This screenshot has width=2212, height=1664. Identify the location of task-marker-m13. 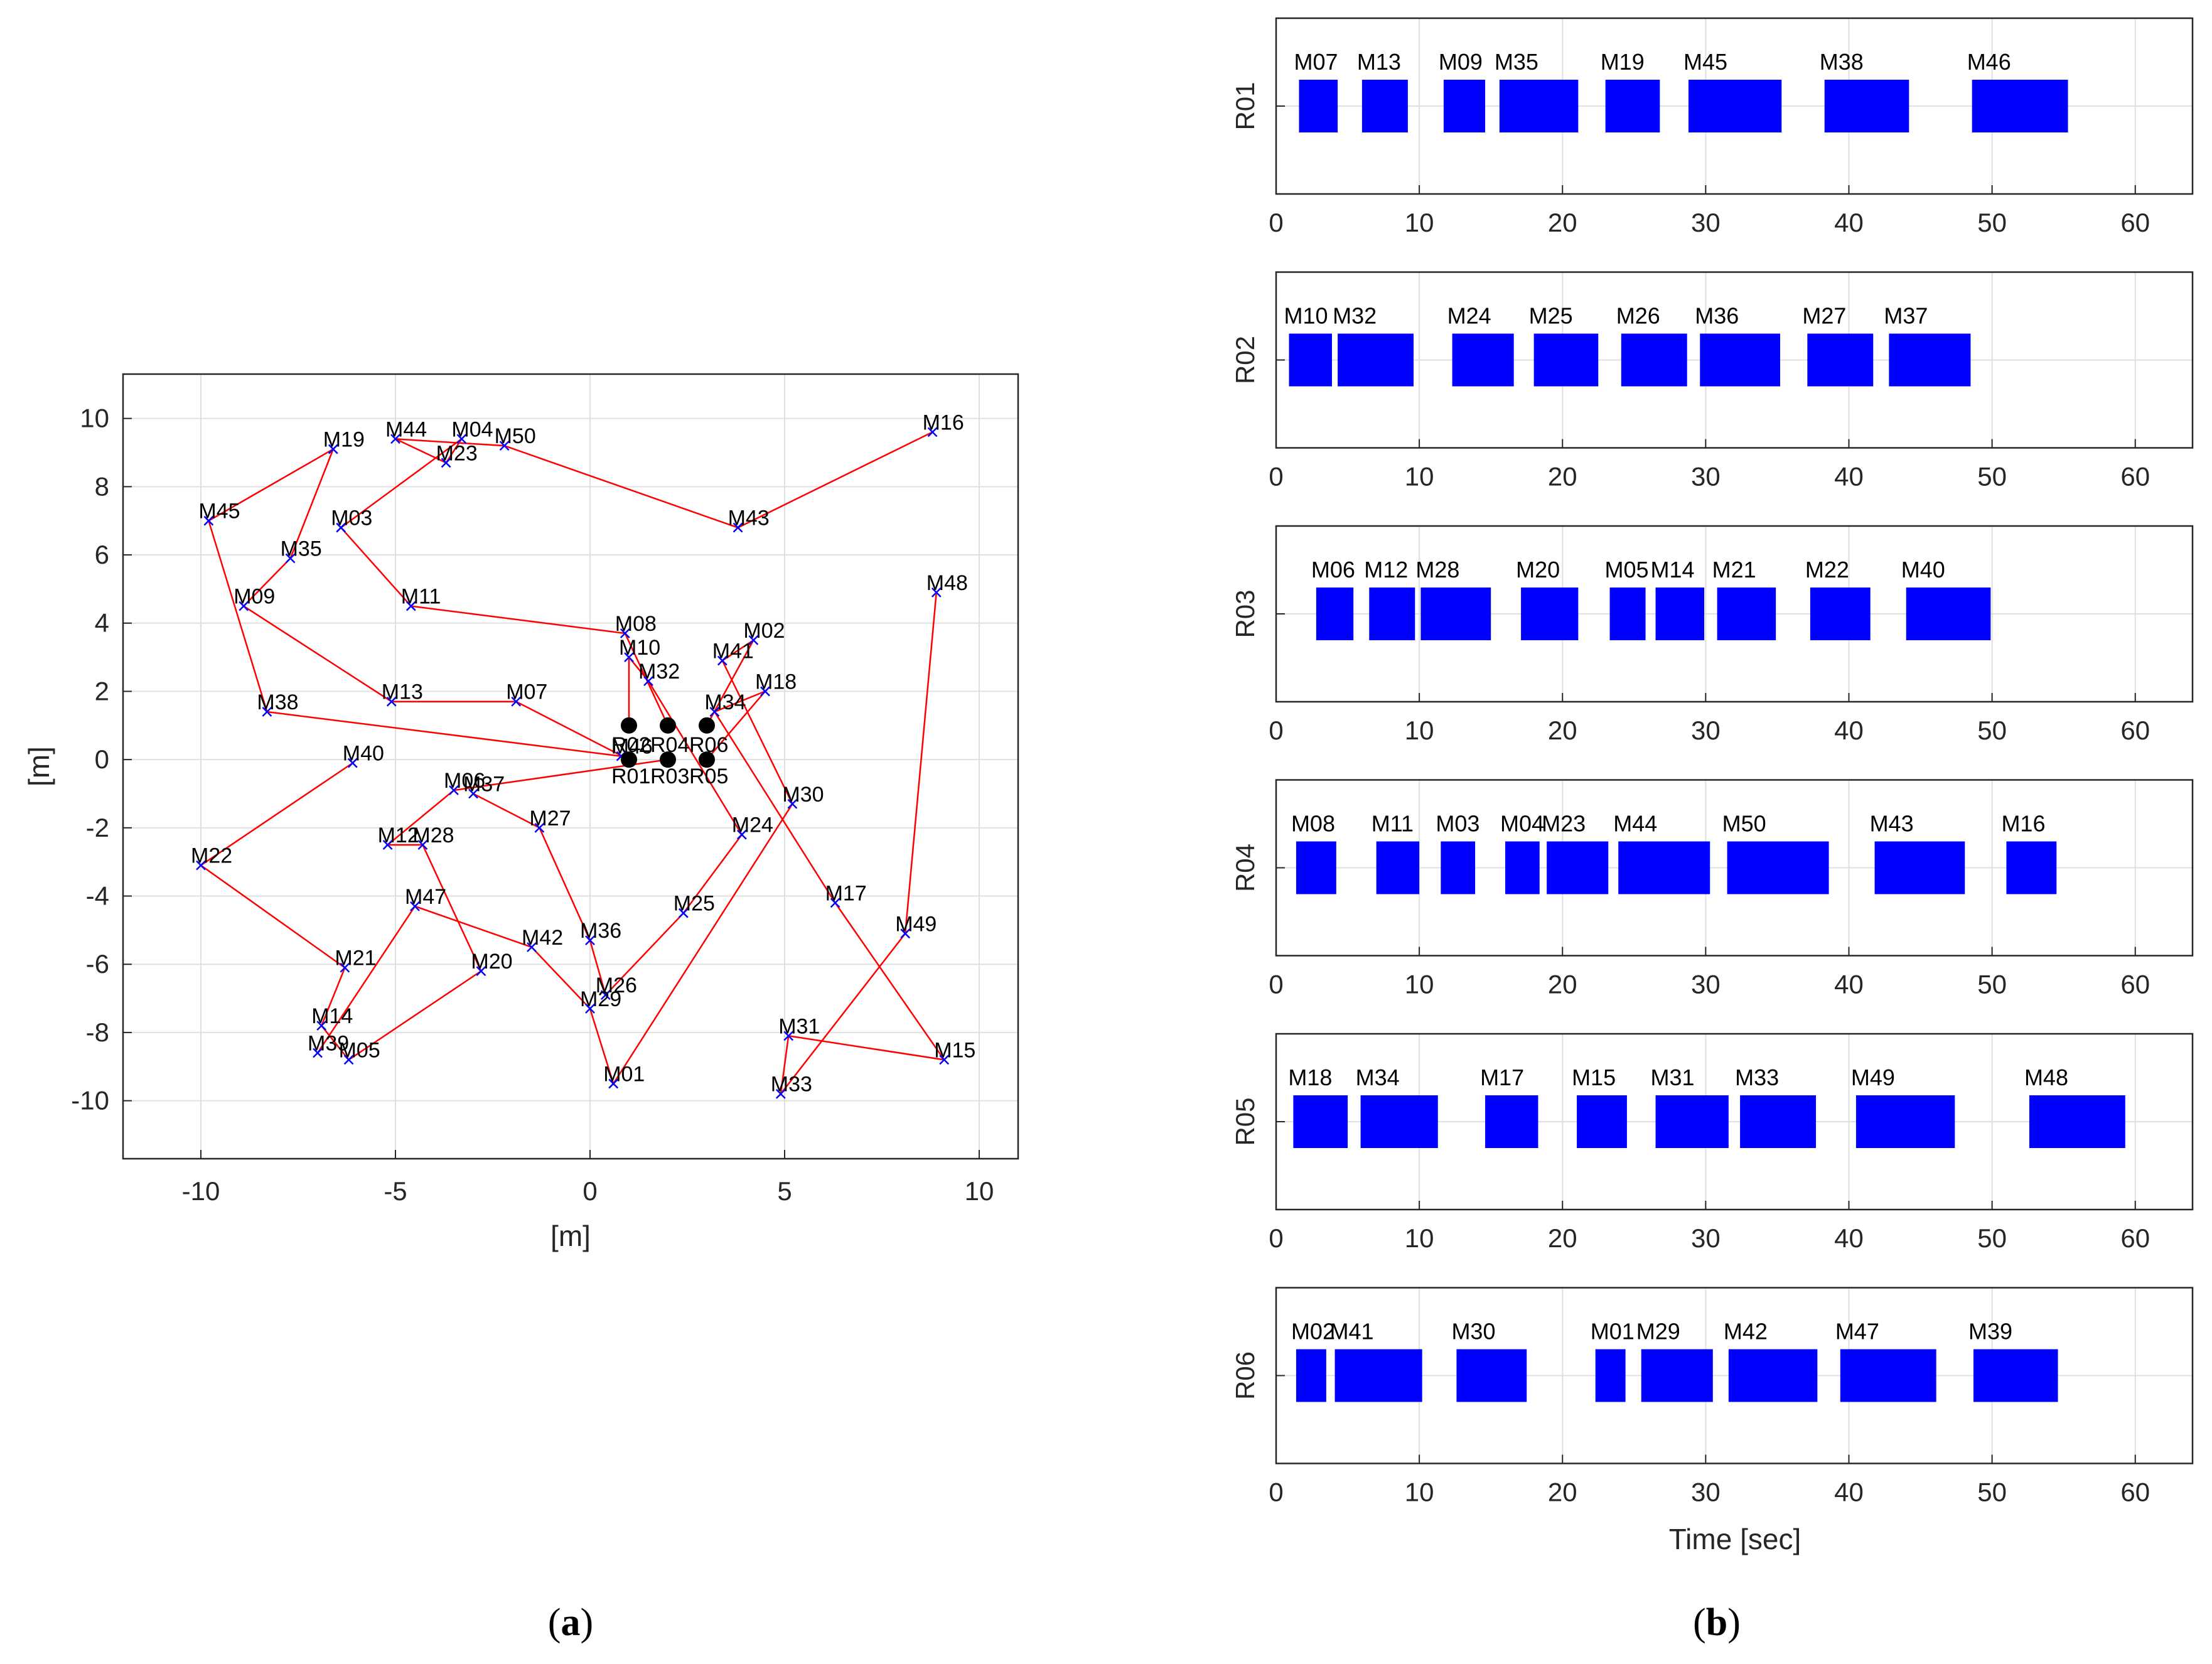
(391, 702).